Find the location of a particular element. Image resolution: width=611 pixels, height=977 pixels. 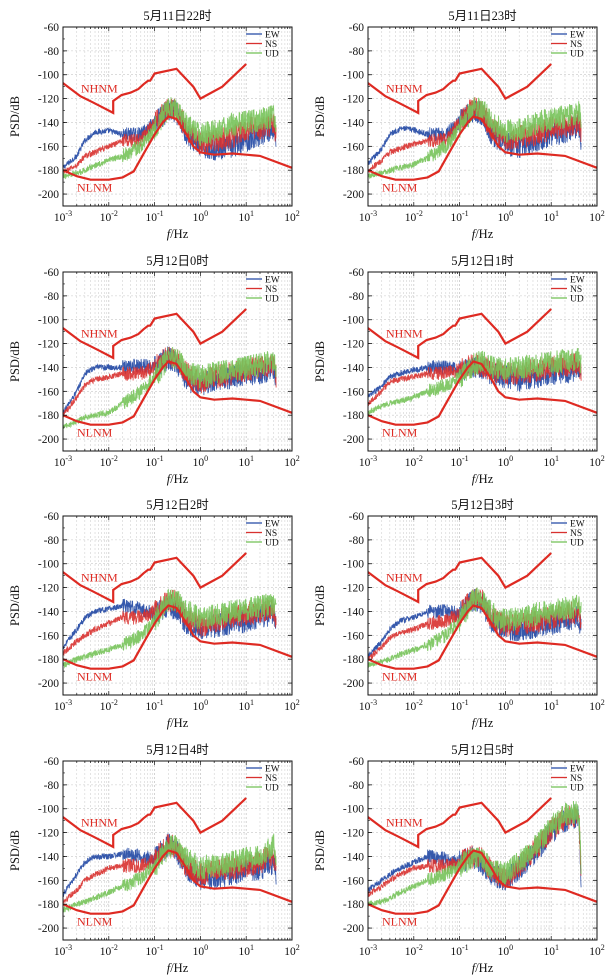

x-tick-exponent: 1 is located at coordinates (252, 458).